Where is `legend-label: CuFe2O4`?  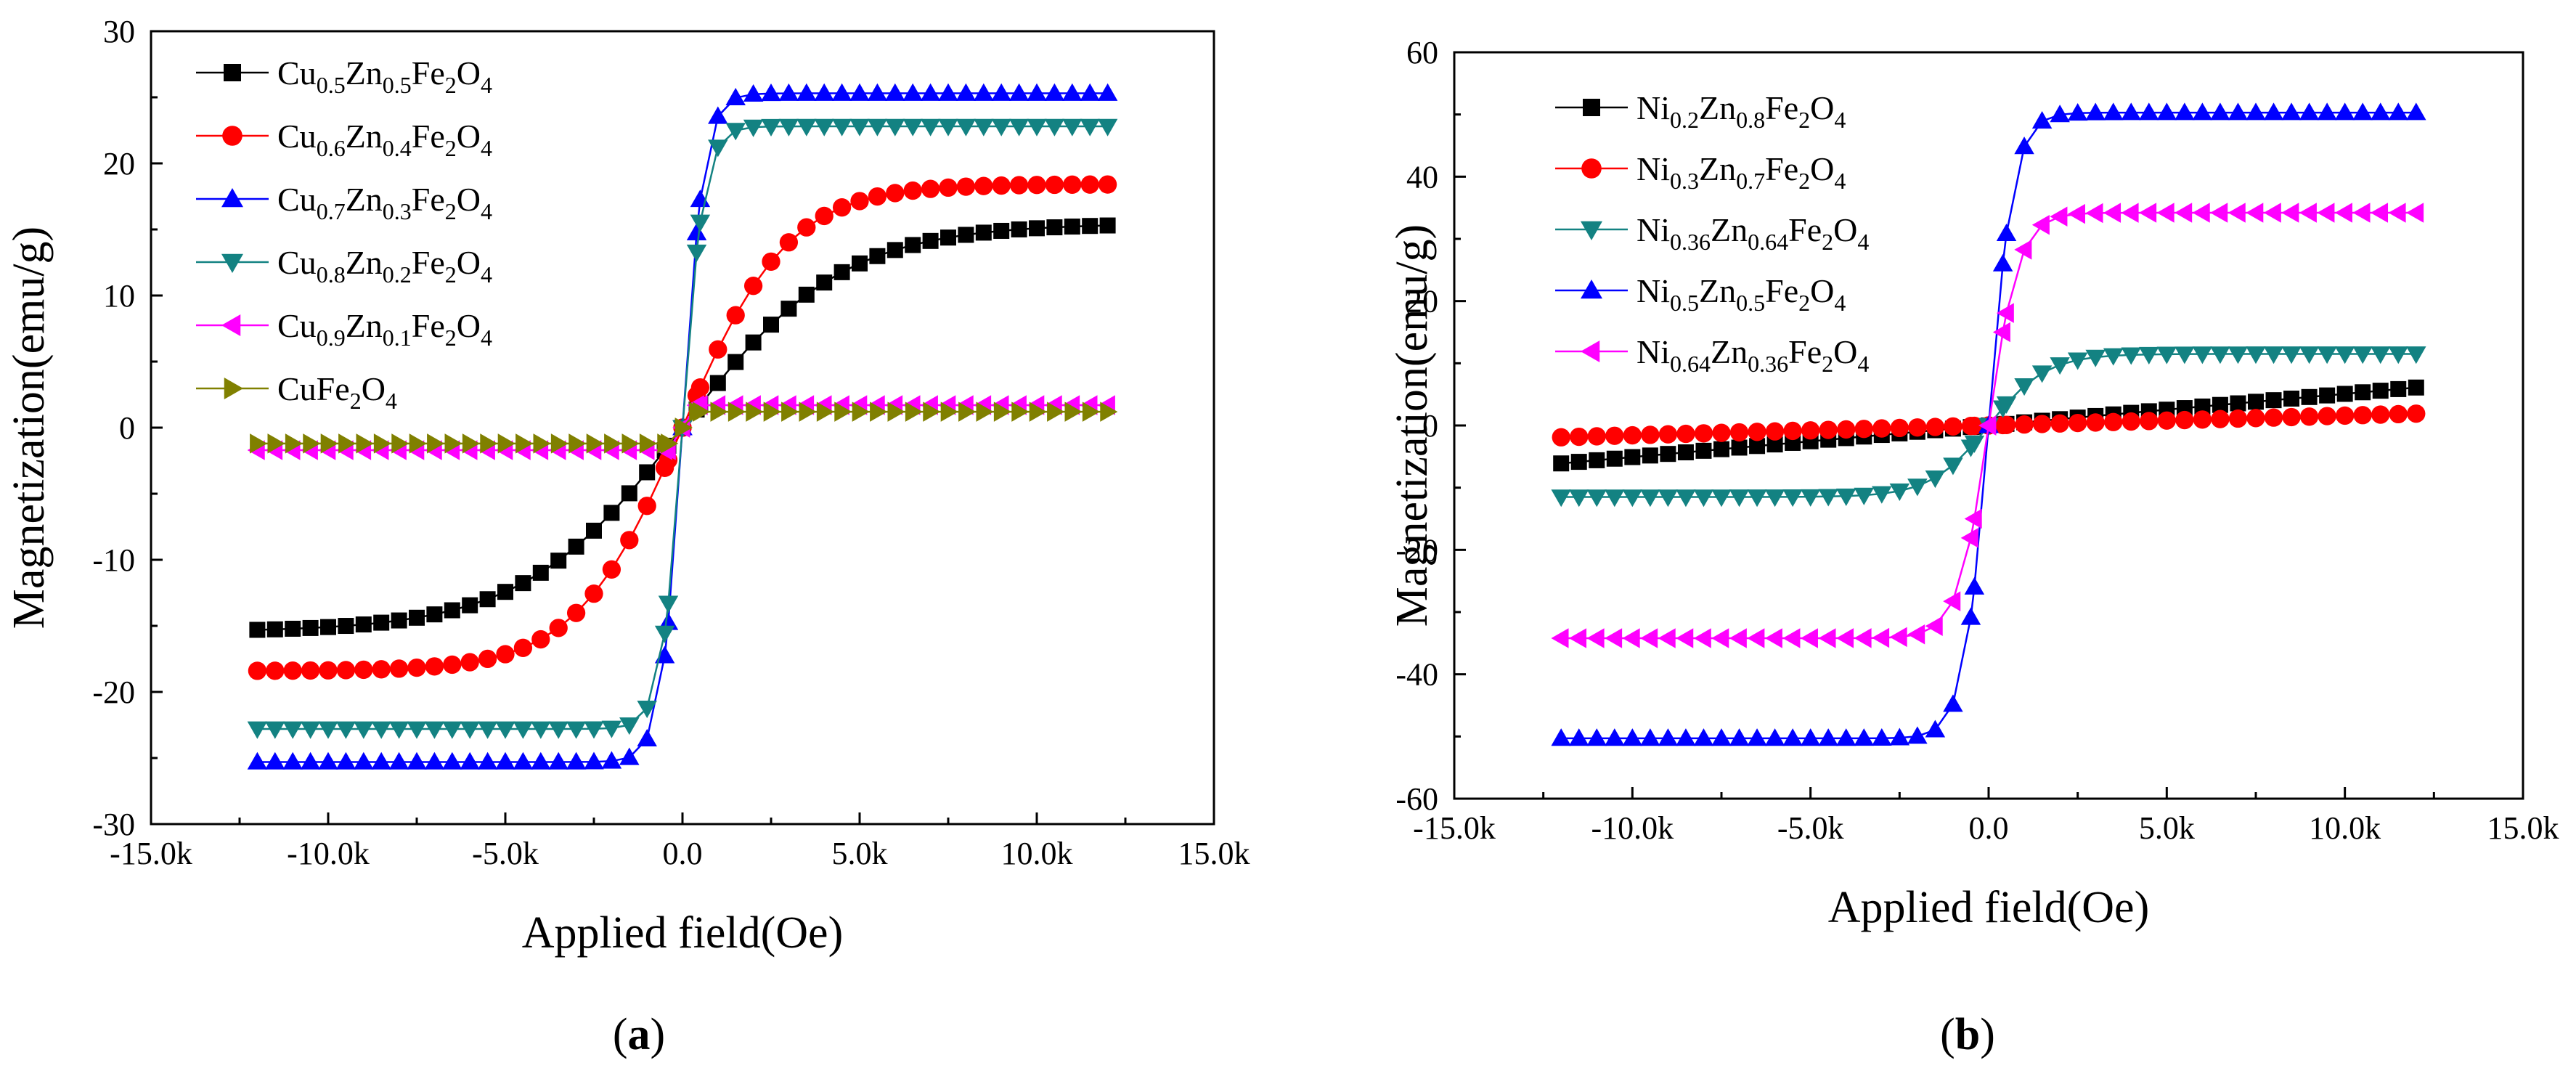
legend-label: CuFe2O4 is located at coordinates (337, 392).